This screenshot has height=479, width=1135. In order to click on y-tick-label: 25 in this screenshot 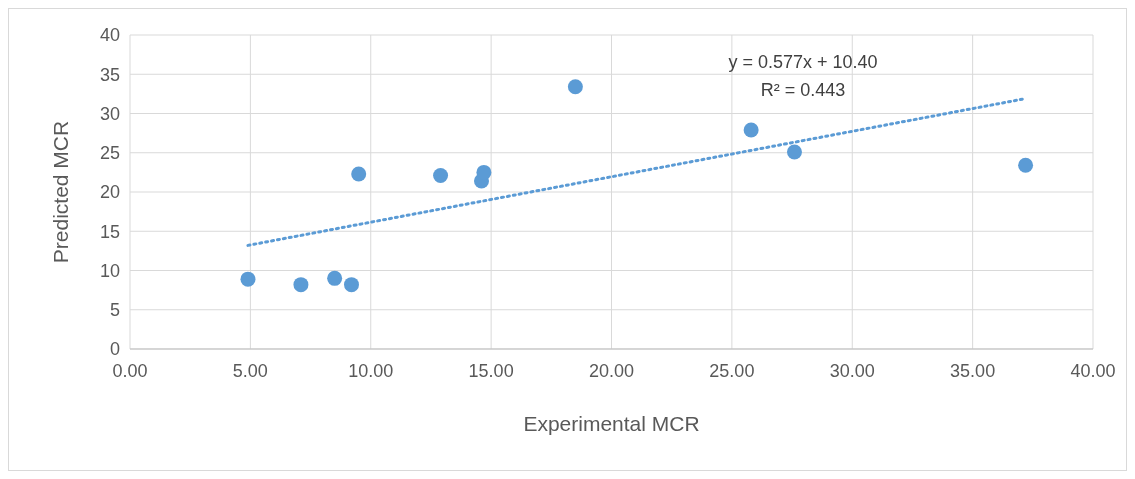, I will do `click(109, 153)`.